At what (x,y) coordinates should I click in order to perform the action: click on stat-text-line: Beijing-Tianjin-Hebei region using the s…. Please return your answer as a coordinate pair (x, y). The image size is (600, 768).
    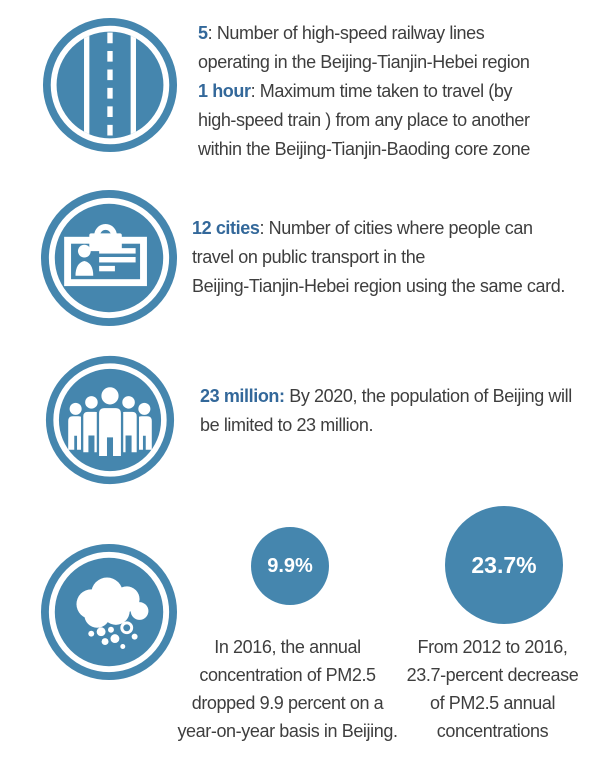
    Looking at the image, I should click on (378, 286).